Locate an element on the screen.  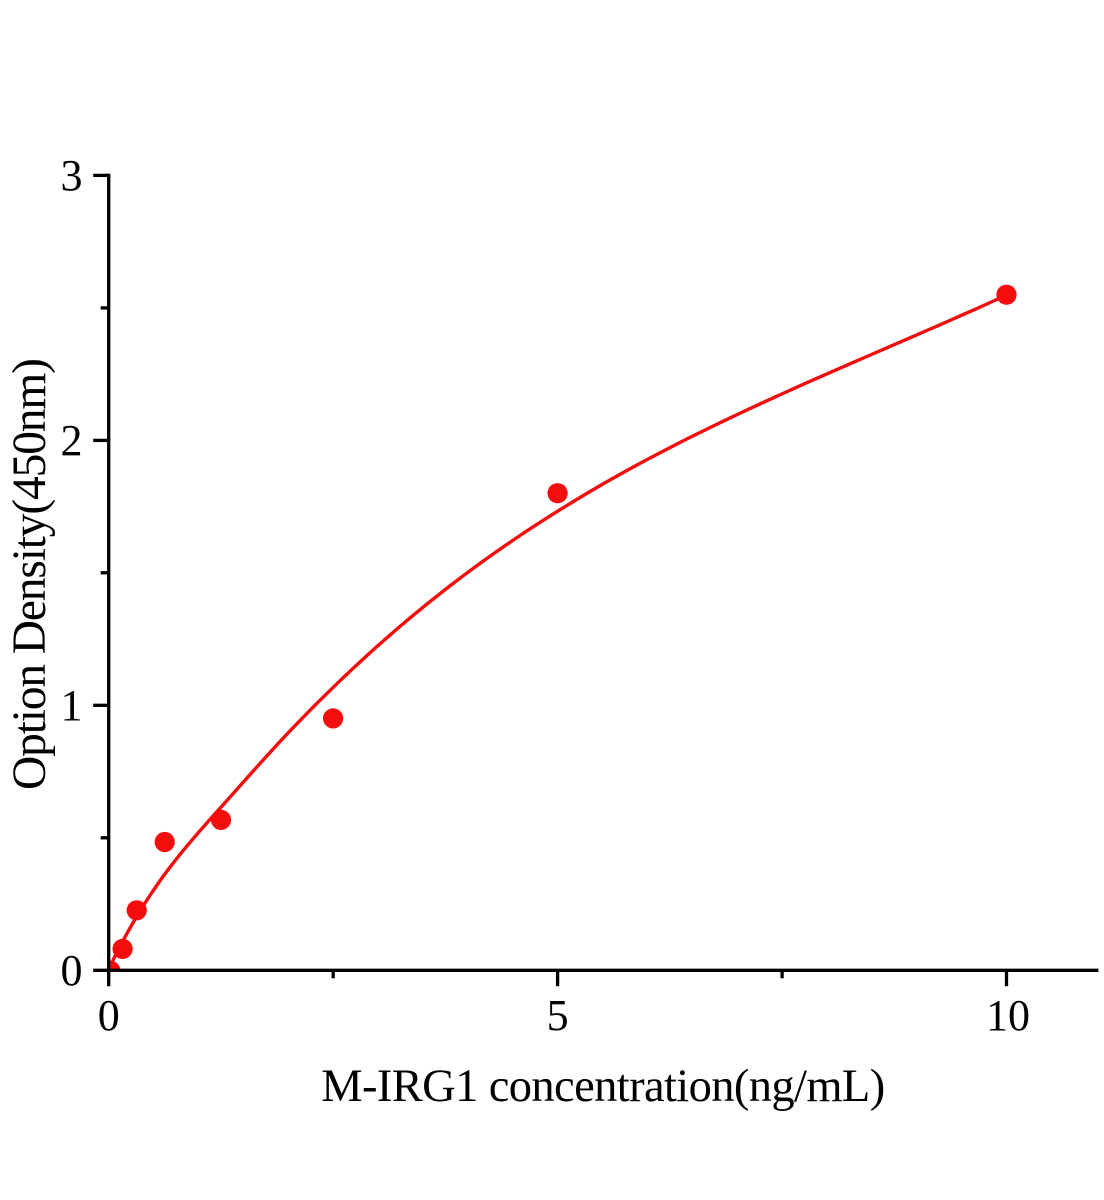
svg-text: 2 is located at coordinates (72, 440).